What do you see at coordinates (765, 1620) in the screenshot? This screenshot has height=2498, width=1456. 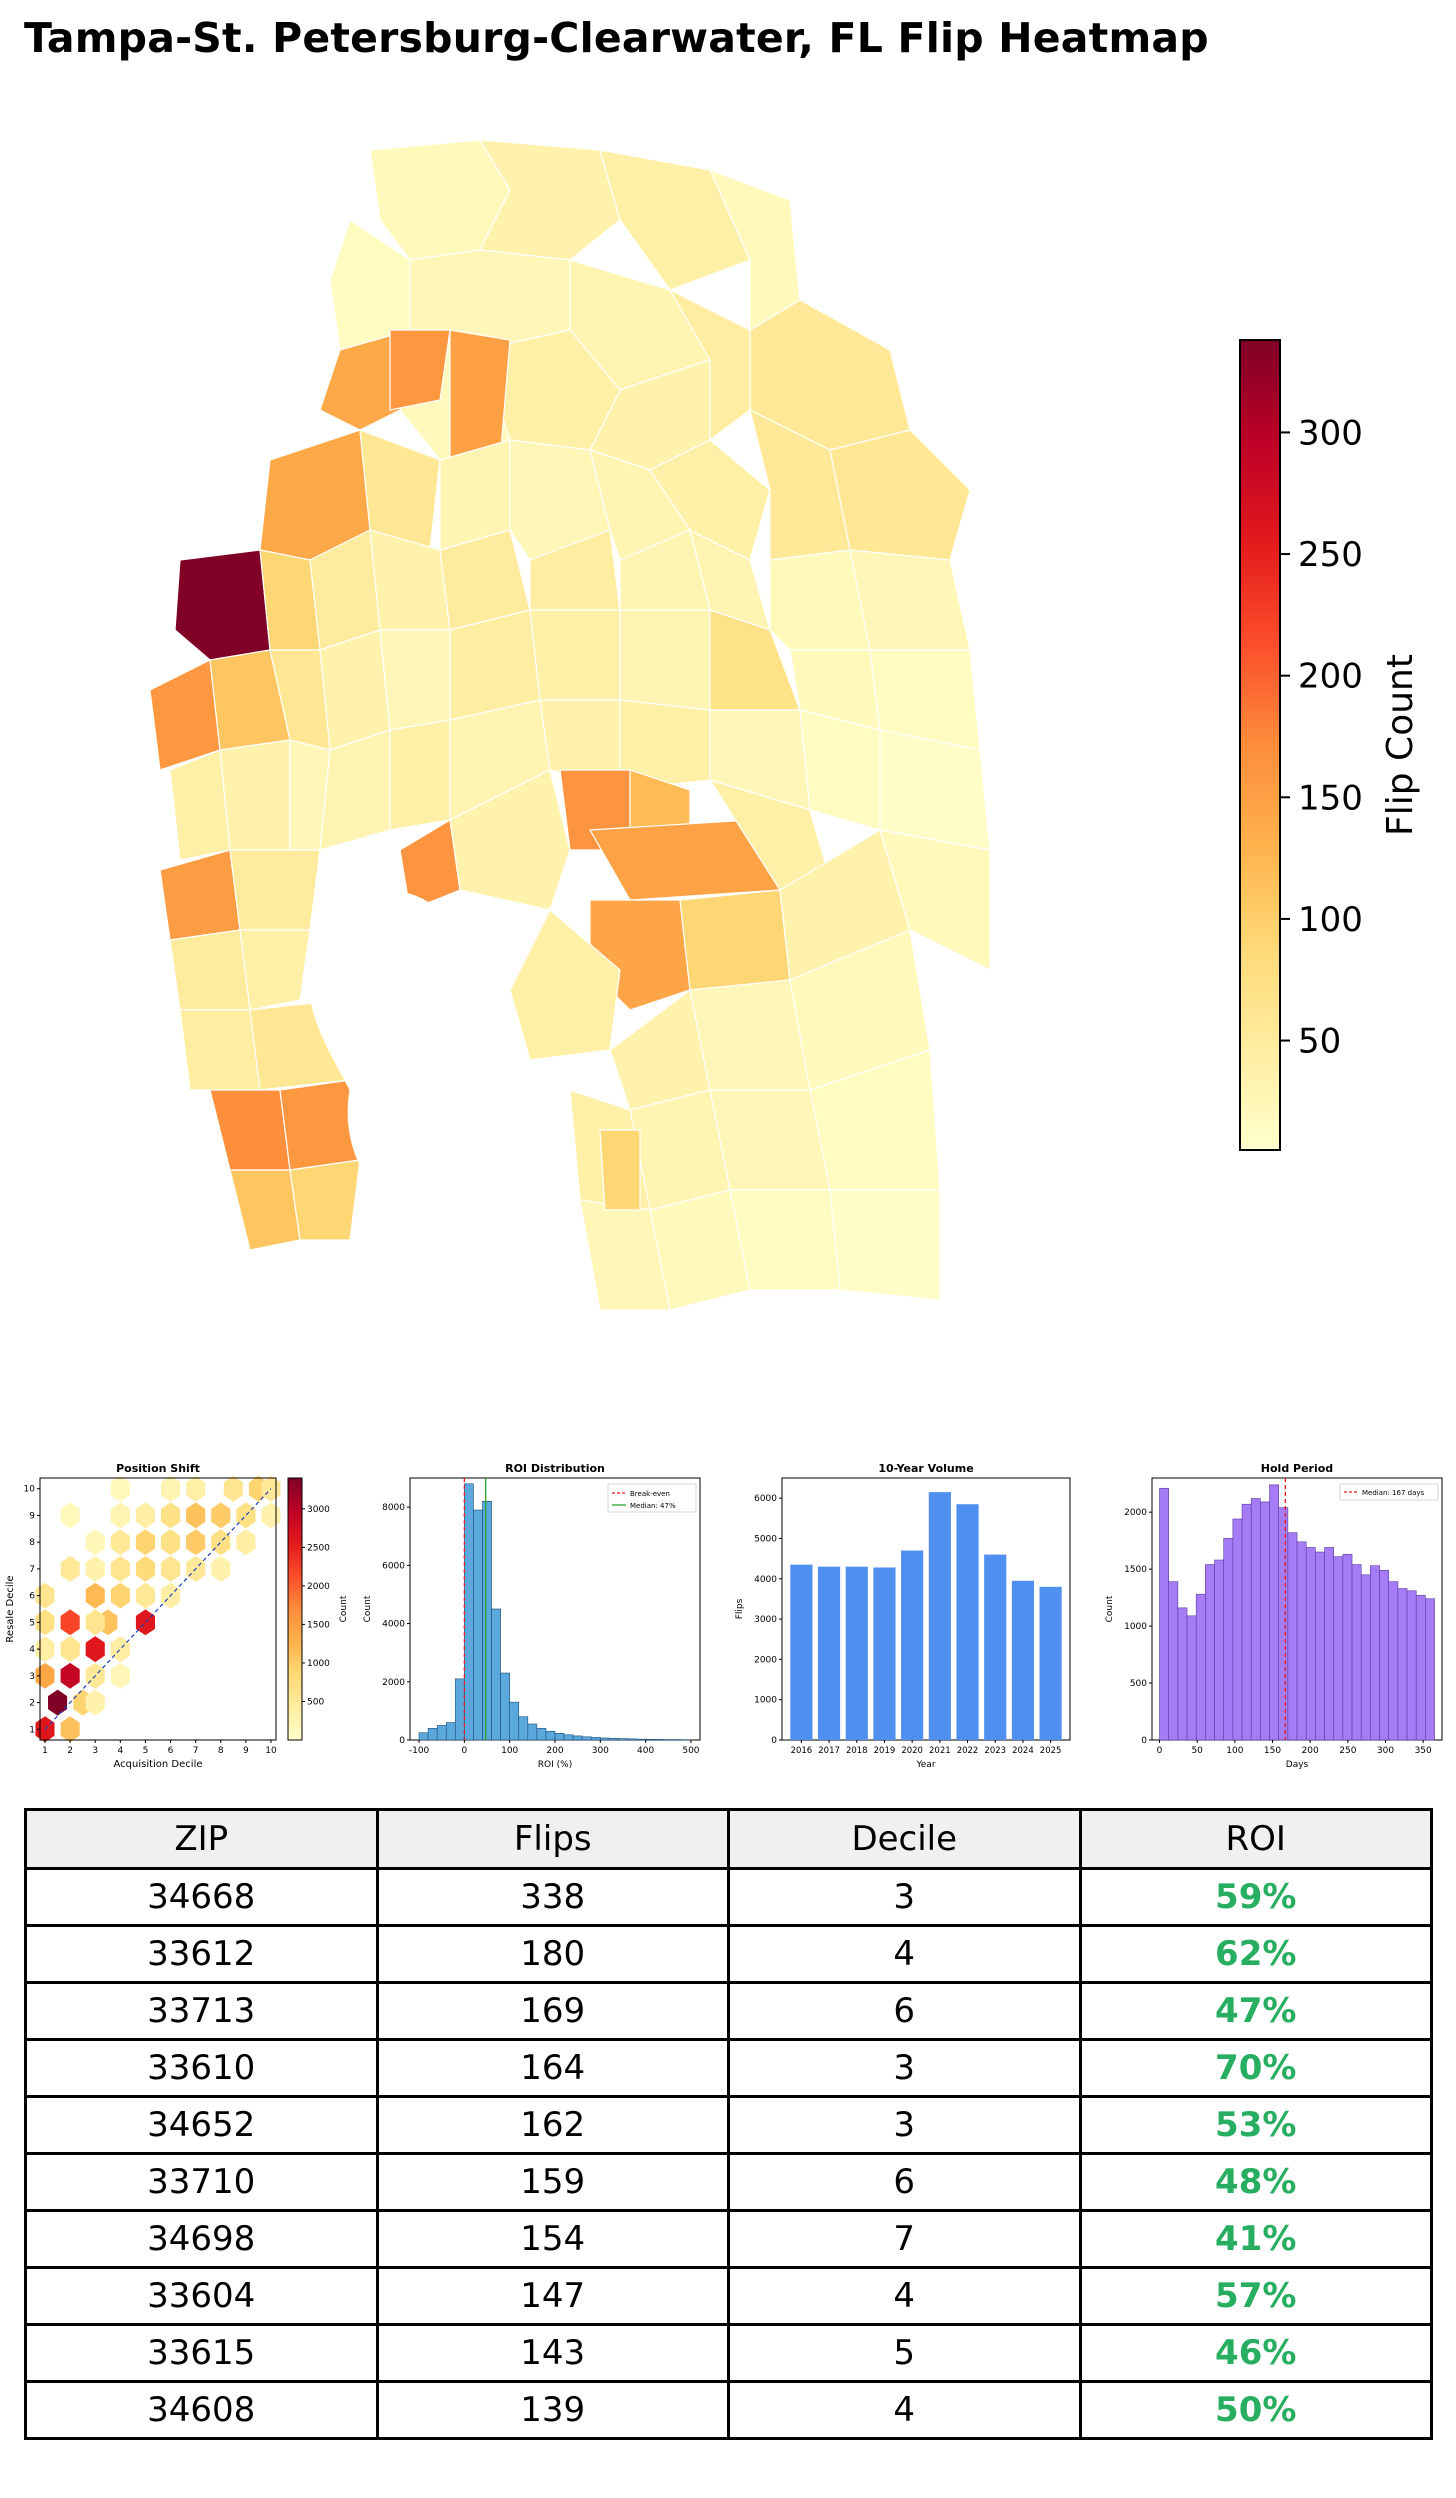 I see `y-tick-label: 3000` at bounding box center [765, 1620].